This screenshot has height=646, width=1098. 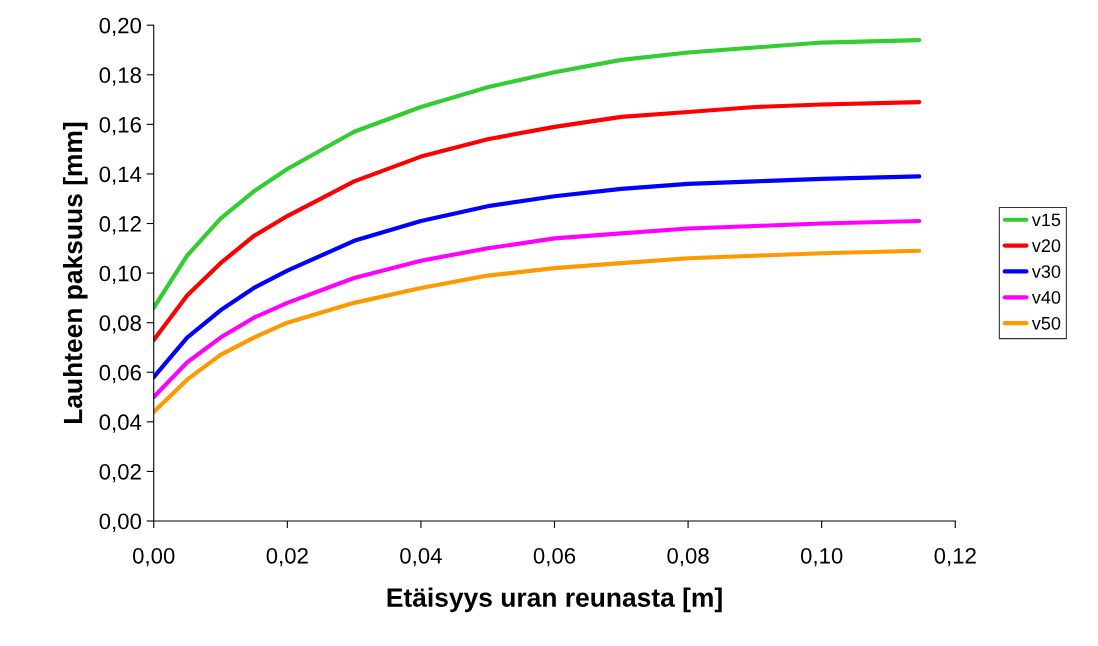 What do you see at coordinates (1046, 246) in the screenshot?
I see `legend-label: v20` at bounding box center [1046, 246].